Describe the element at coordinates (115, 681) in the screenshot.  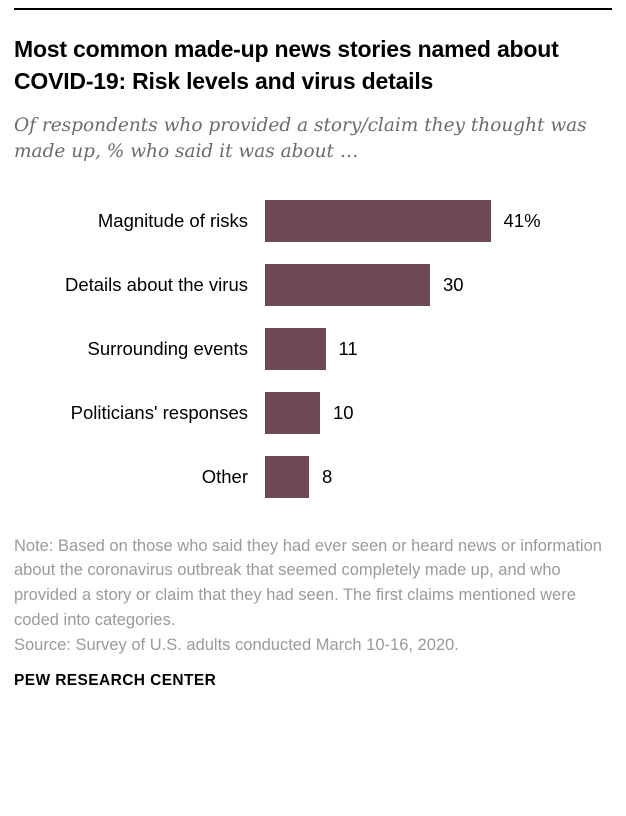
I see `brand-footer: PEW RESEARCH CENTER` at that location.